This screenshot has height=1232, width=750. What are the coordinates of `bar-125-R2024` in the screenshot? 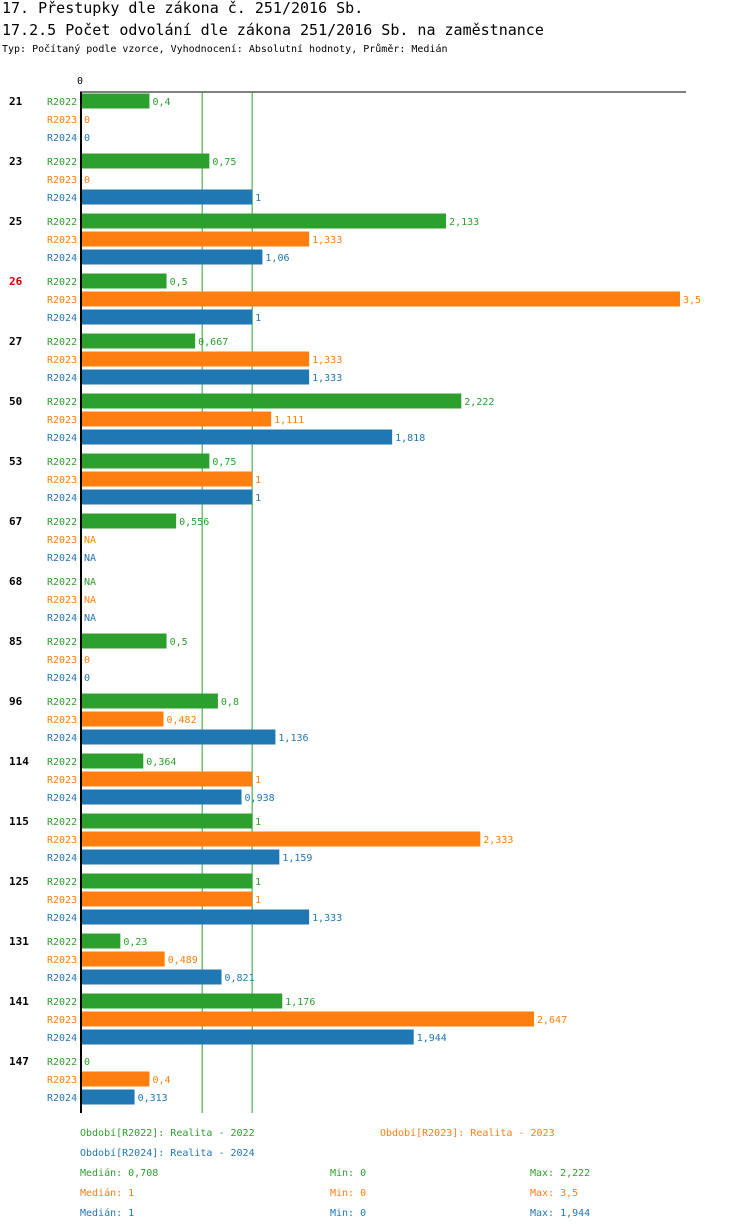 It's located at (195, 917).